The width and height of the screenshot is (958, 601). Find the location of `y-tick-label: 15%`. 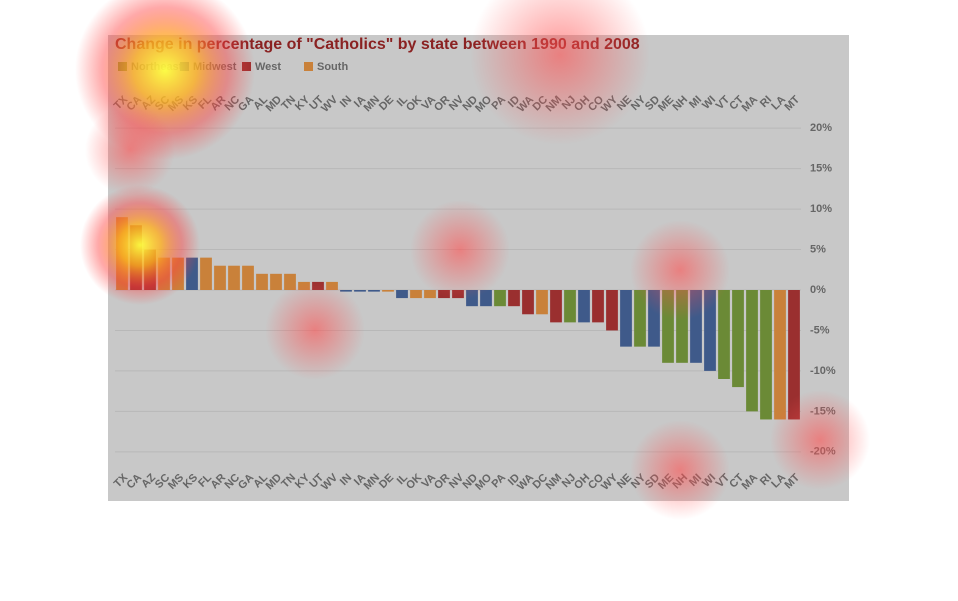

y-tick-label: 15% is located at coordinates (821, 169).